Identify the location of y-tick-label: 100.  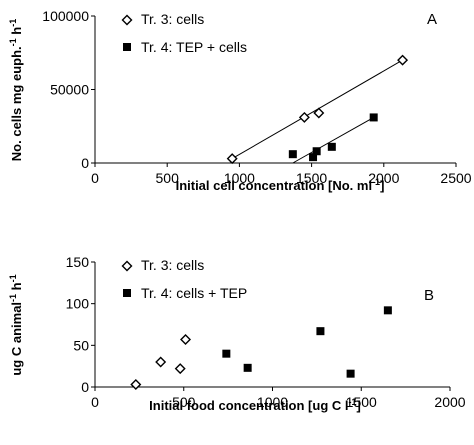
(78, 304).